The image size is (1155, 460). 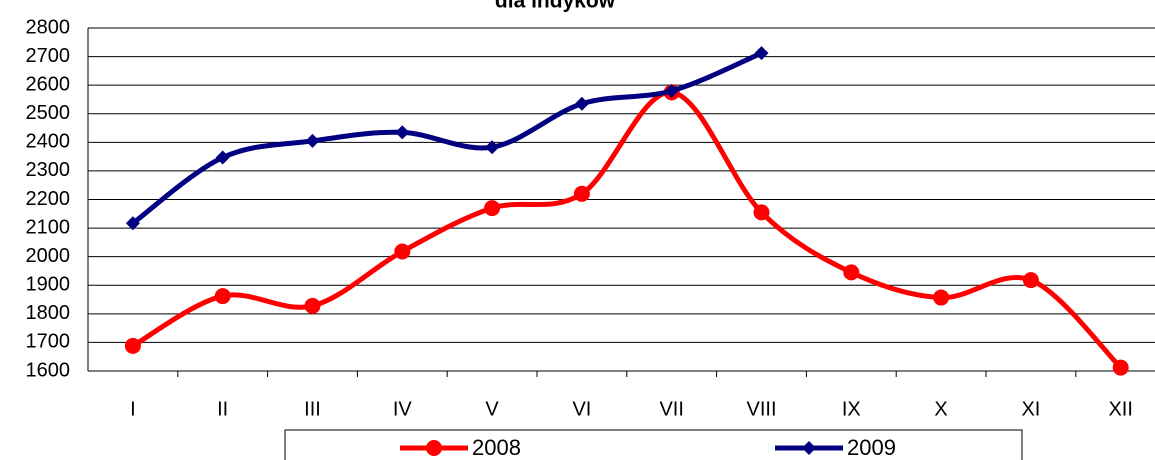 What do you see at coordinates (48, 56) in the screenshot?
I see `y-tick-label: 2700` at bounding box center [48, 56].